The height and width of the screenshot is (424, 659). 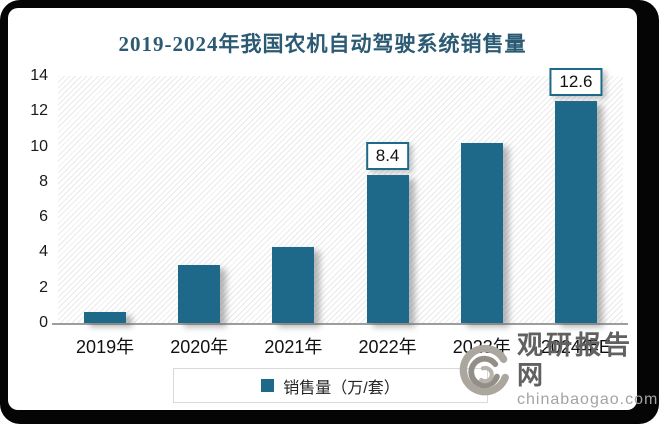 What do you see at coordinates (575, 360) in the screenshot?
I see `watermark-brand: 观研报告网` at bounding box center [575, 360].